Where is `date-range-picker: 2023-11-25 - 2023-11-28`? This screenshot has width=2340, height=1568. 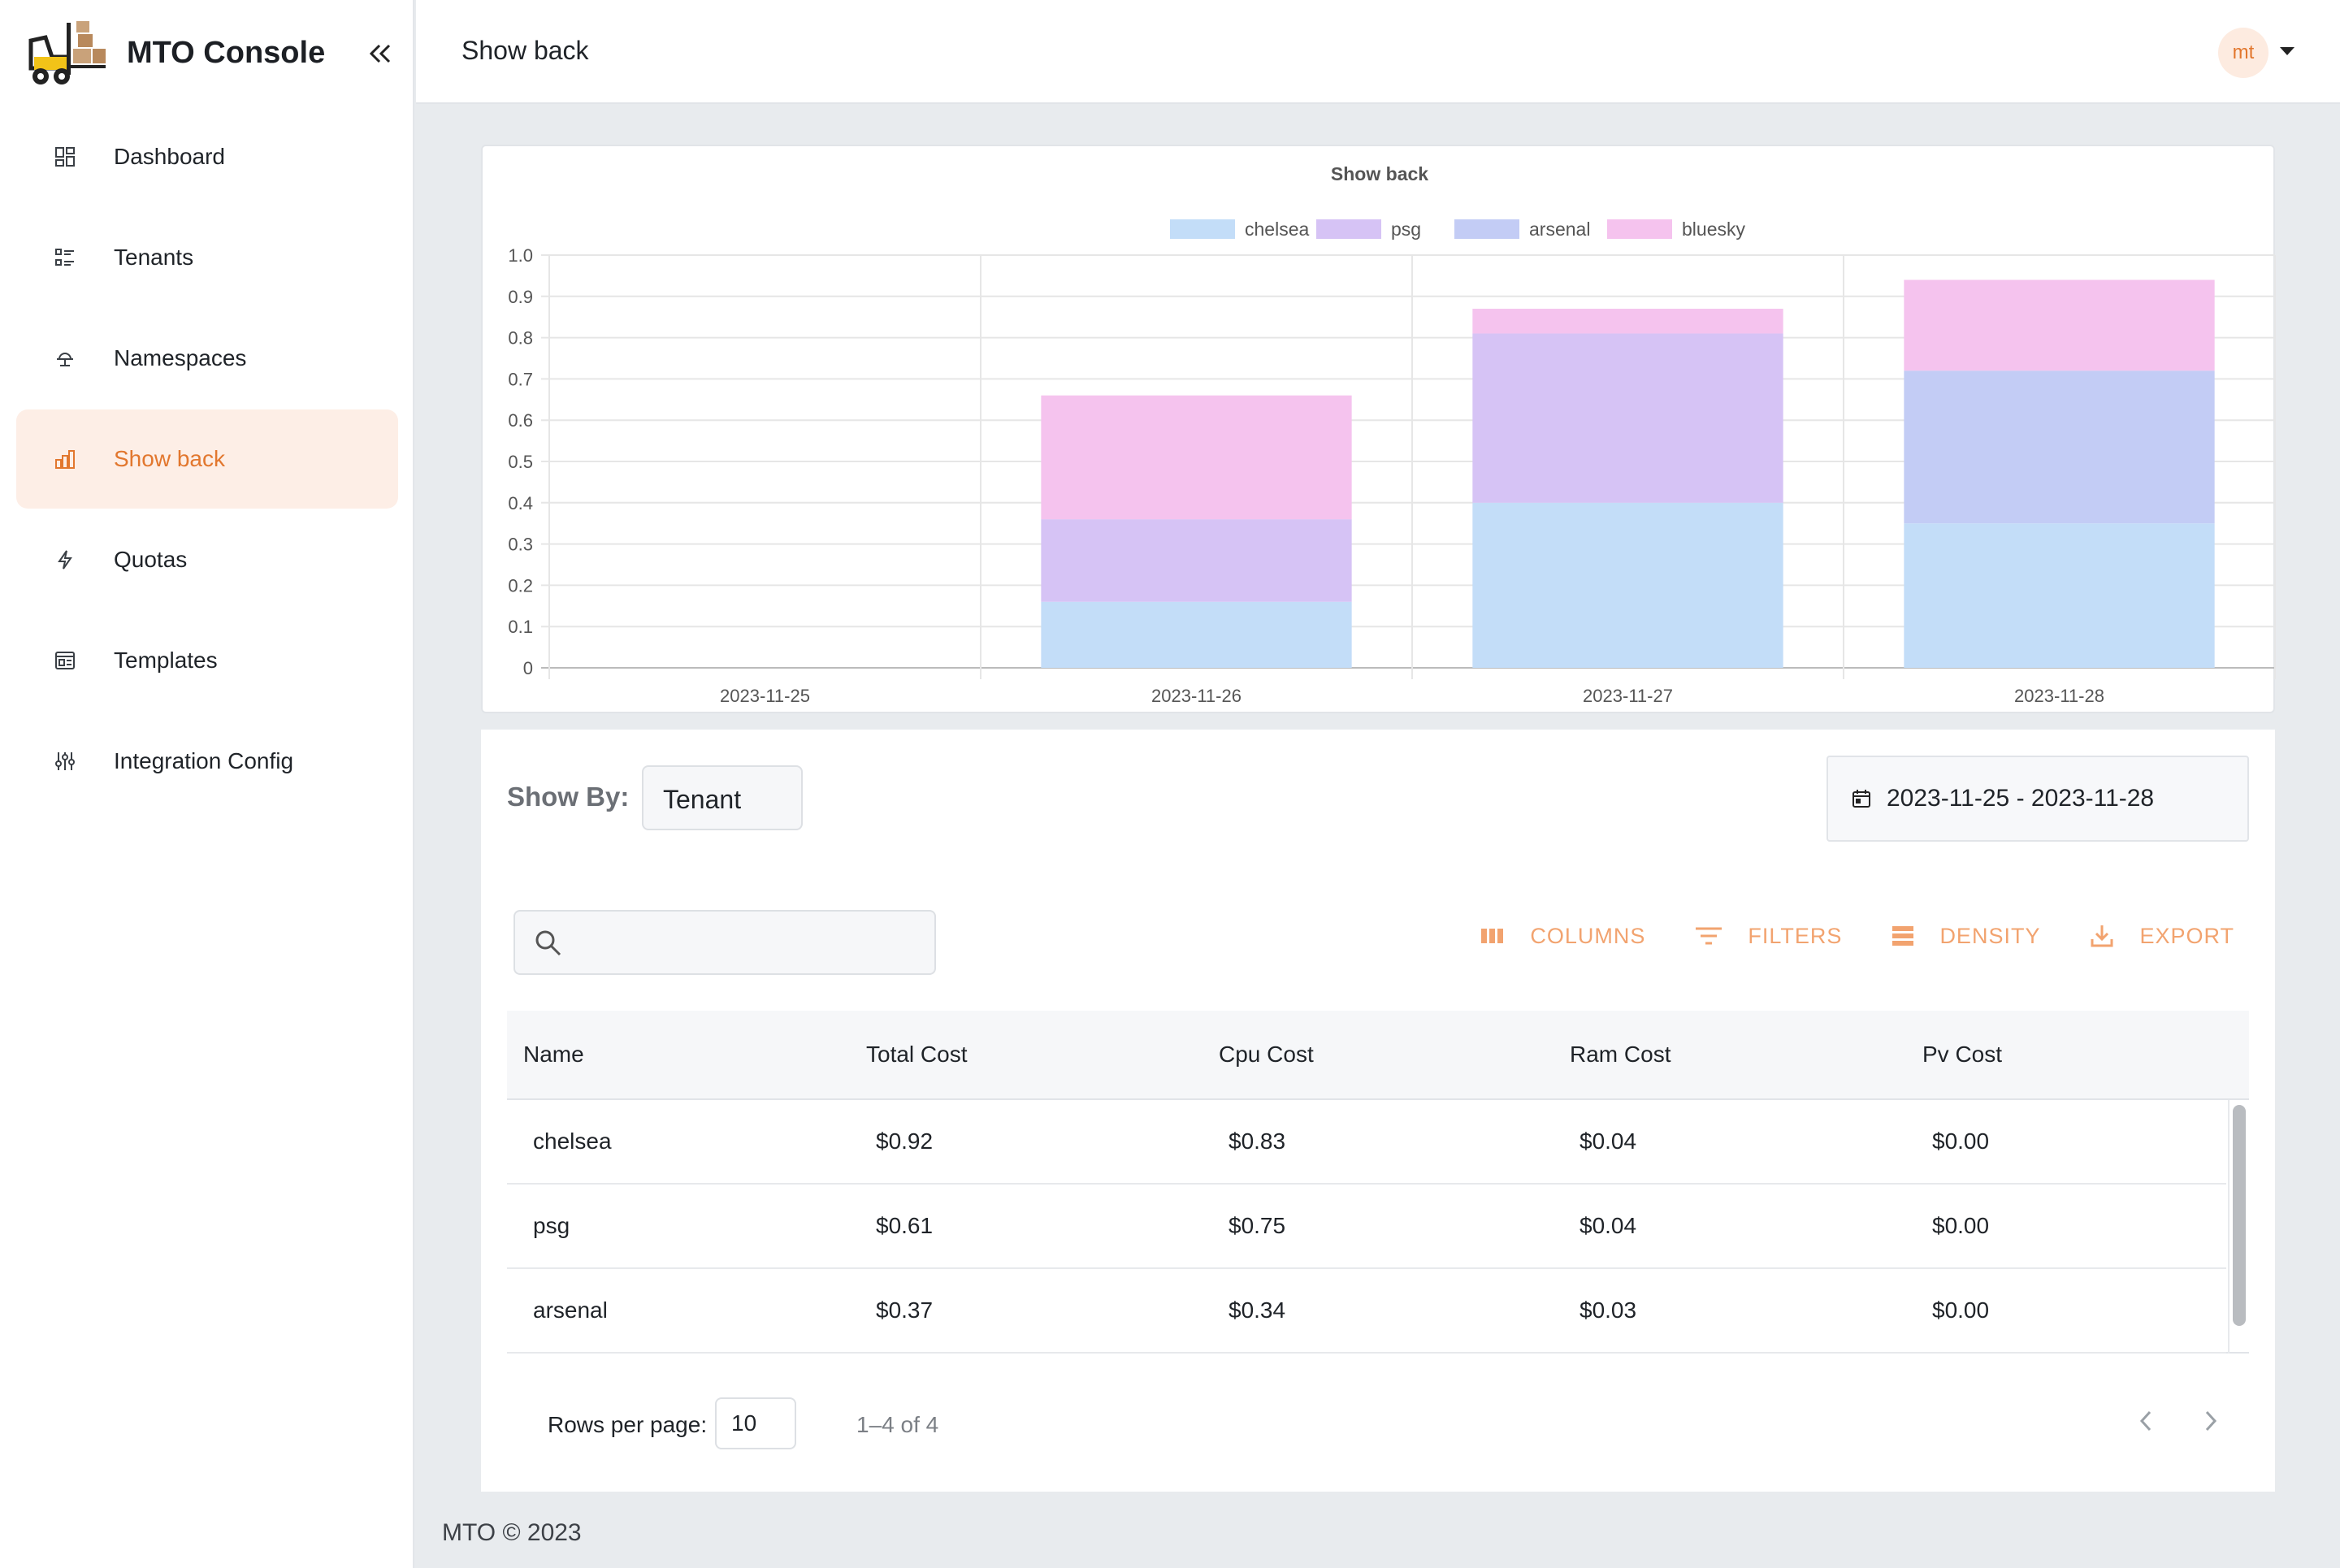 date-range-picker: 2023-11-25 - 2023-11-28 is located at coordinates (2037, 799).